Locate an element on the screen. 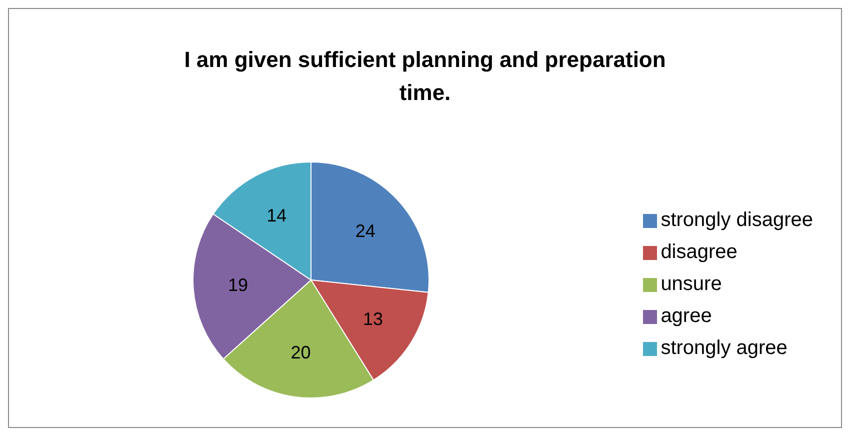 Image resolution: width=850 pixels, height=436 pixels. legend-label: strongly agree is located at coordinates (724, 348).